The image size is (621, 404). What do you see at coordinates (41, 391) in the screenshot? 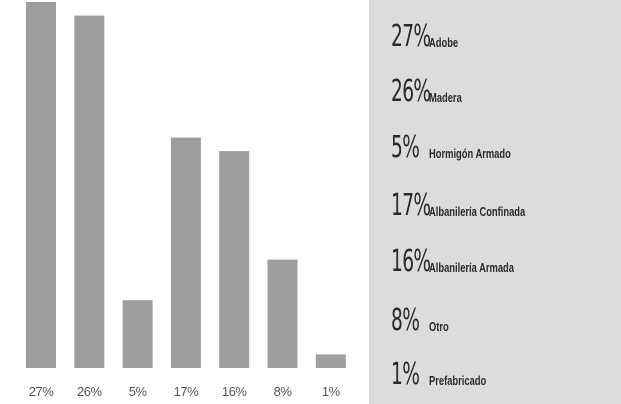
I see `x-tick-label: 27%` at bounding box center [41, 391].